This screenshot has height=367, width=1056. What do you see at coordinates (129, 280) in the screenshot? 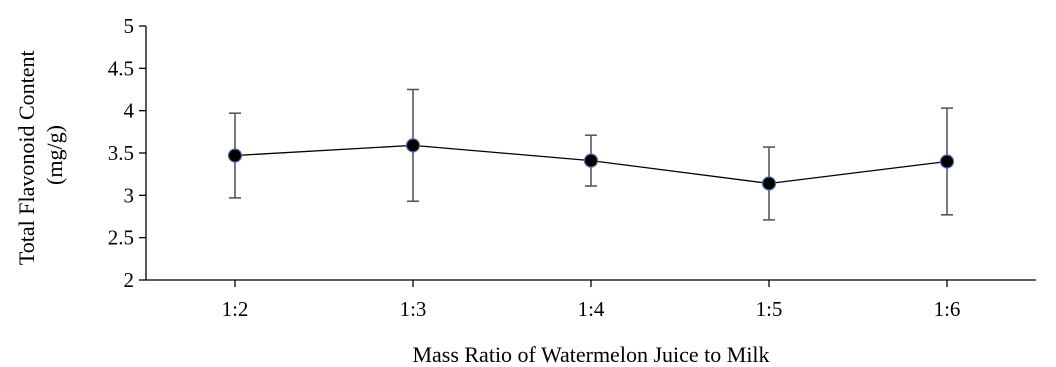
I see `y-tick-label: 2` at bounding box center [129, 280].